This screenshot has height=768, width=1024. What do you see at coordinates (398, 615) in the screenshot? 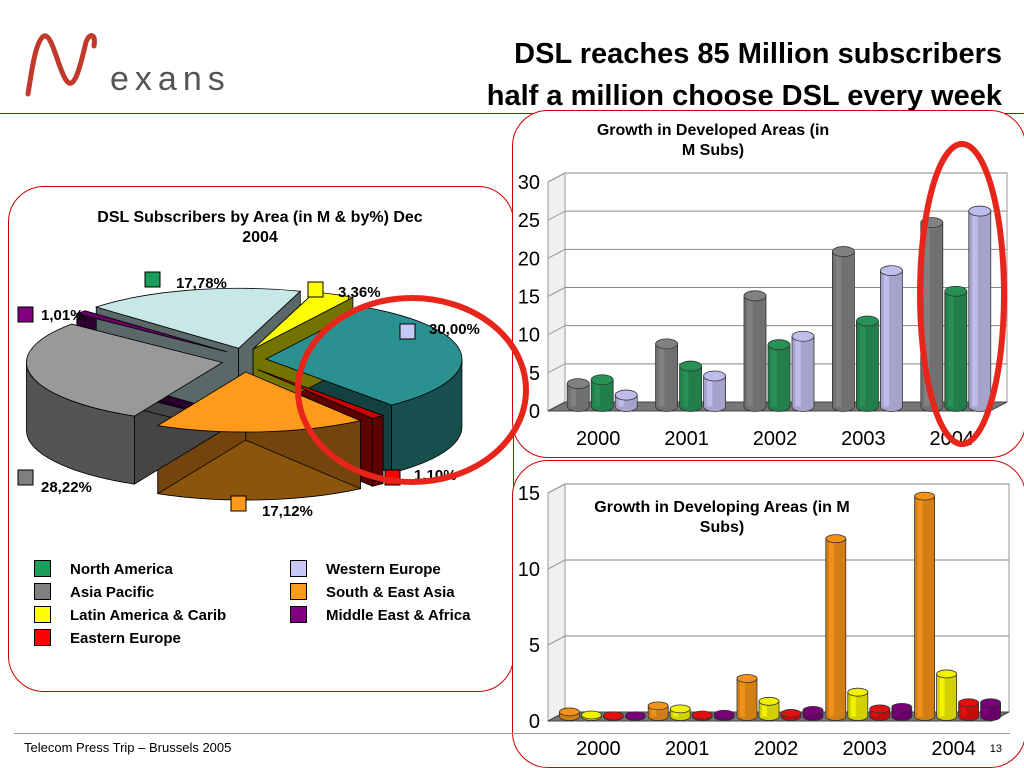
I see `legend-label: Middle East & Africa` at bounding box center [398, 615].